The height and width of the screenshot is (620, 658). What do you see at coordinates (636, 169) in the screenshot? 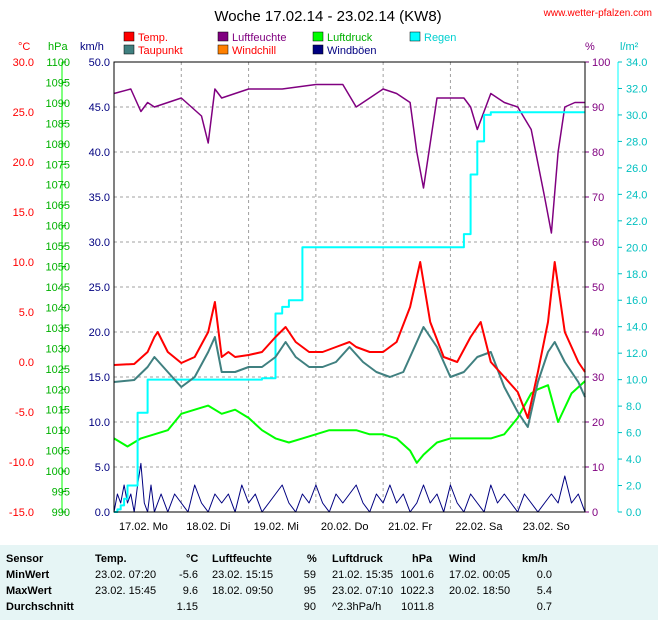
I see `rain-tick-label: 26.0` at bounding box center [636, 169].